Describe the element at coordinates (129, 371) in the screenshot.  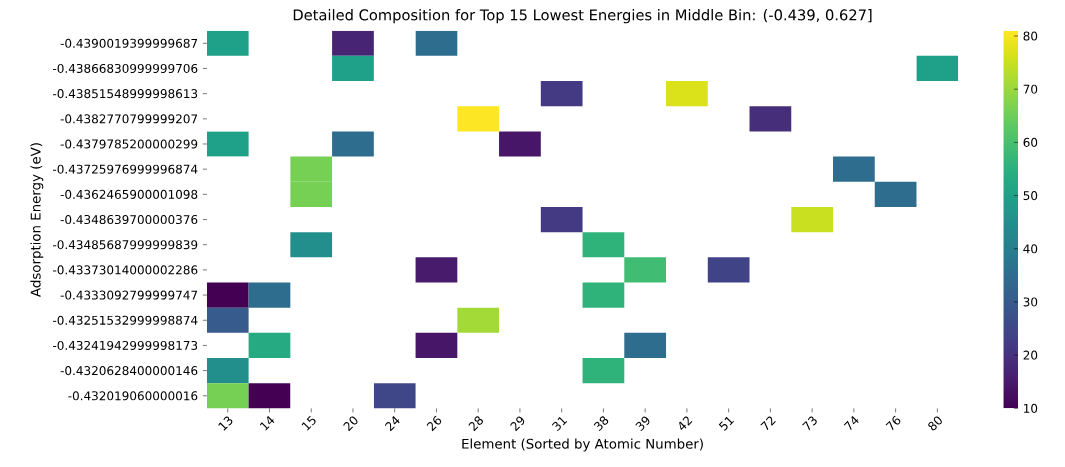
I see `y-tick-label: -0.4320628400000146` at that location.